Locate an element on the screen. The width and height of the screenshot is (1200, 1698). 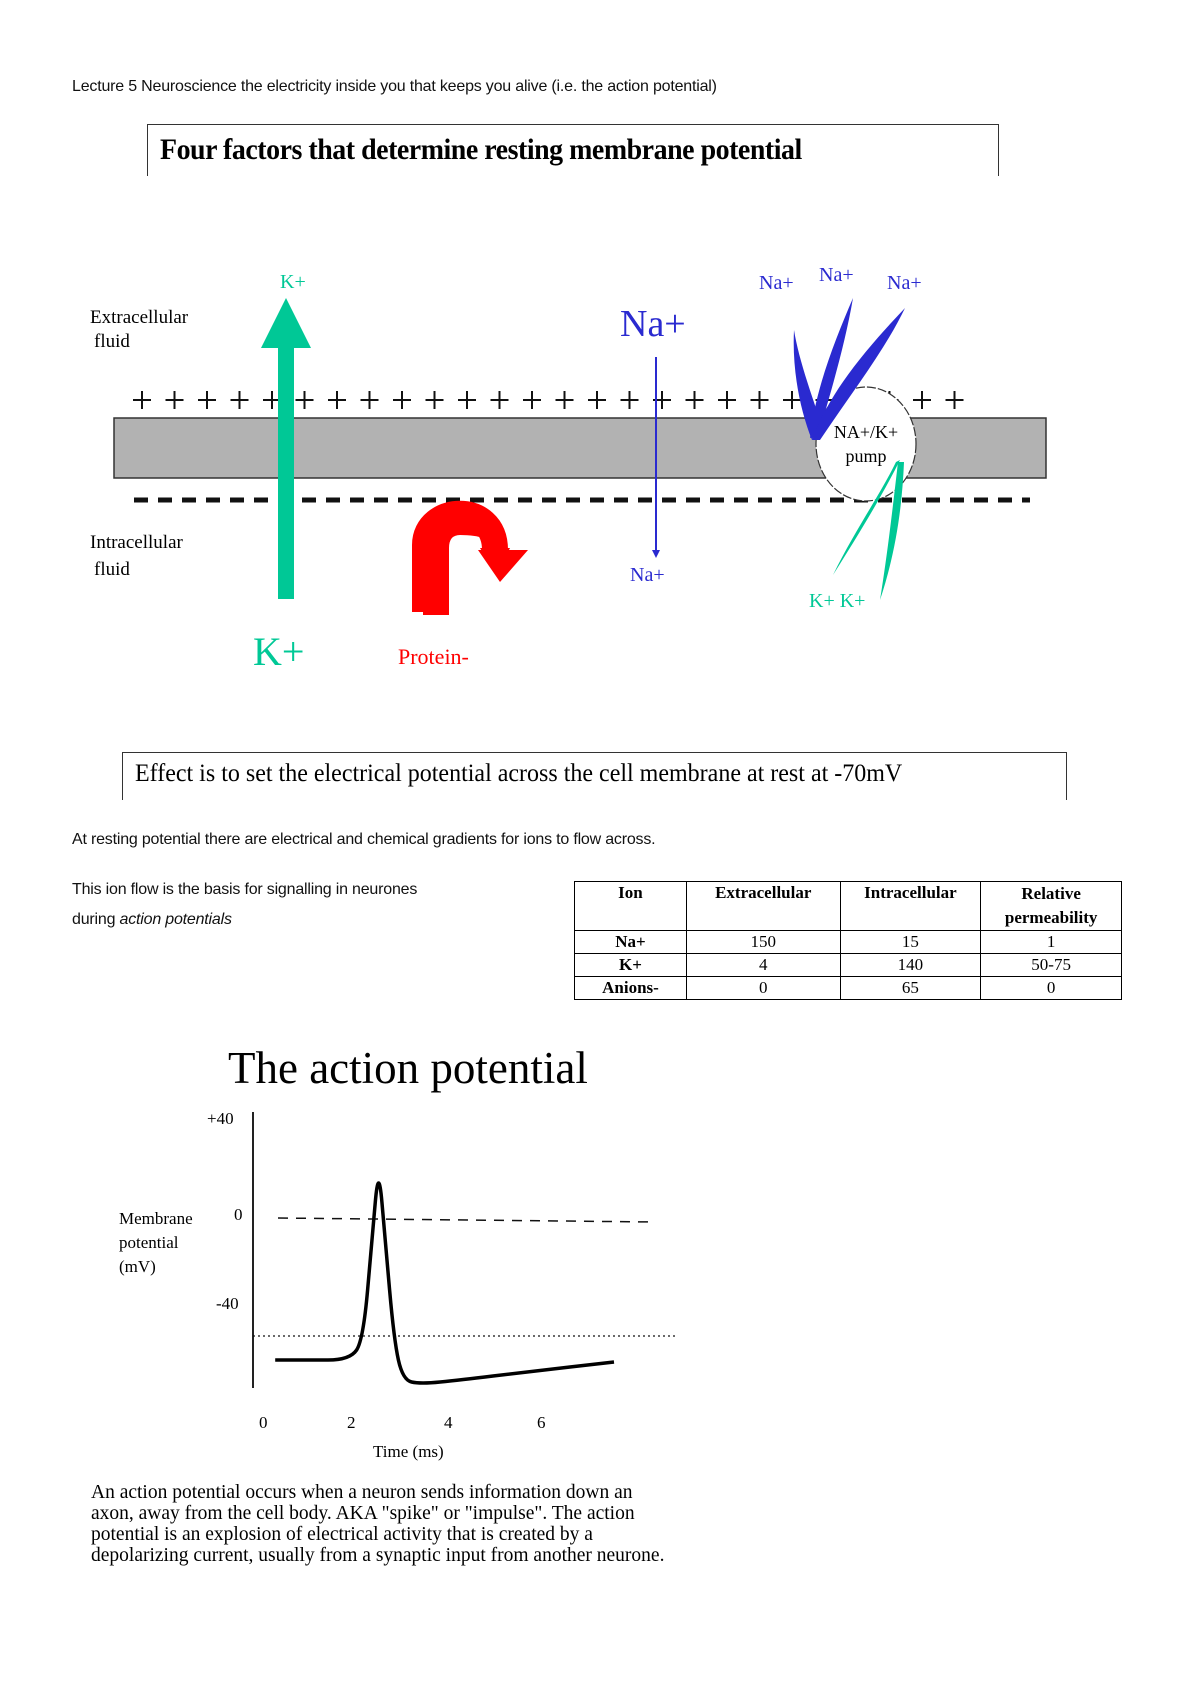
zero-reference-line is located at coordinates (466, 1220).